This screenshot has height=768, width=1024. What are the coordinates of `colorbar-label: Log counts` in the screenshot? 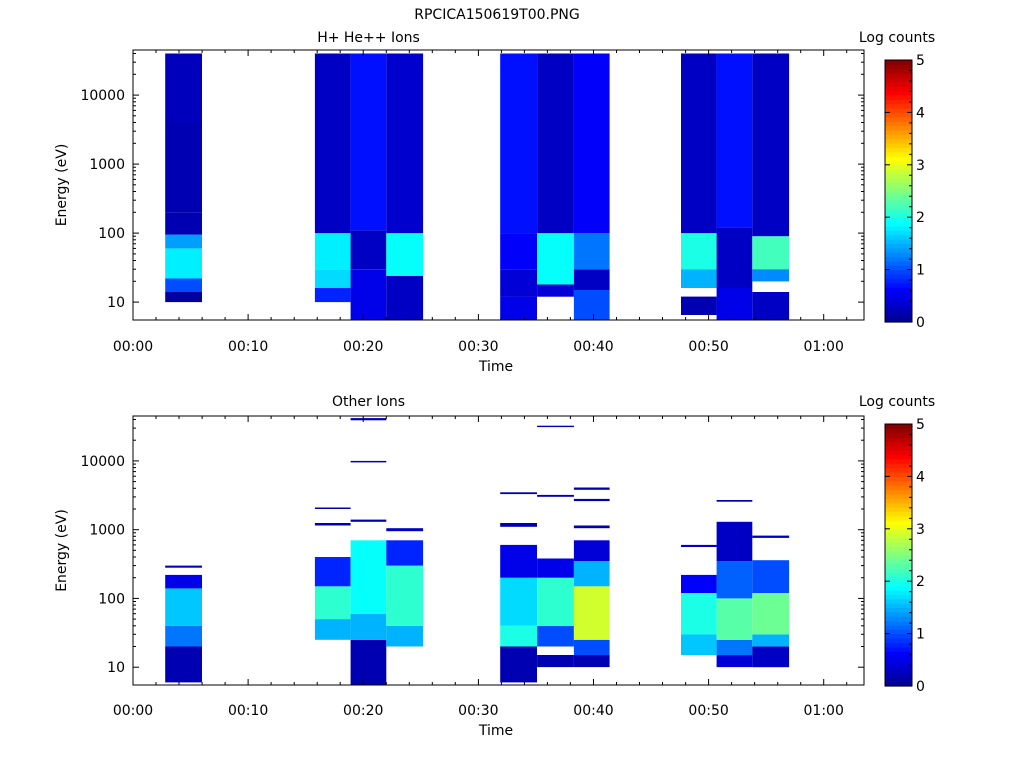 It's located at (897, 402).